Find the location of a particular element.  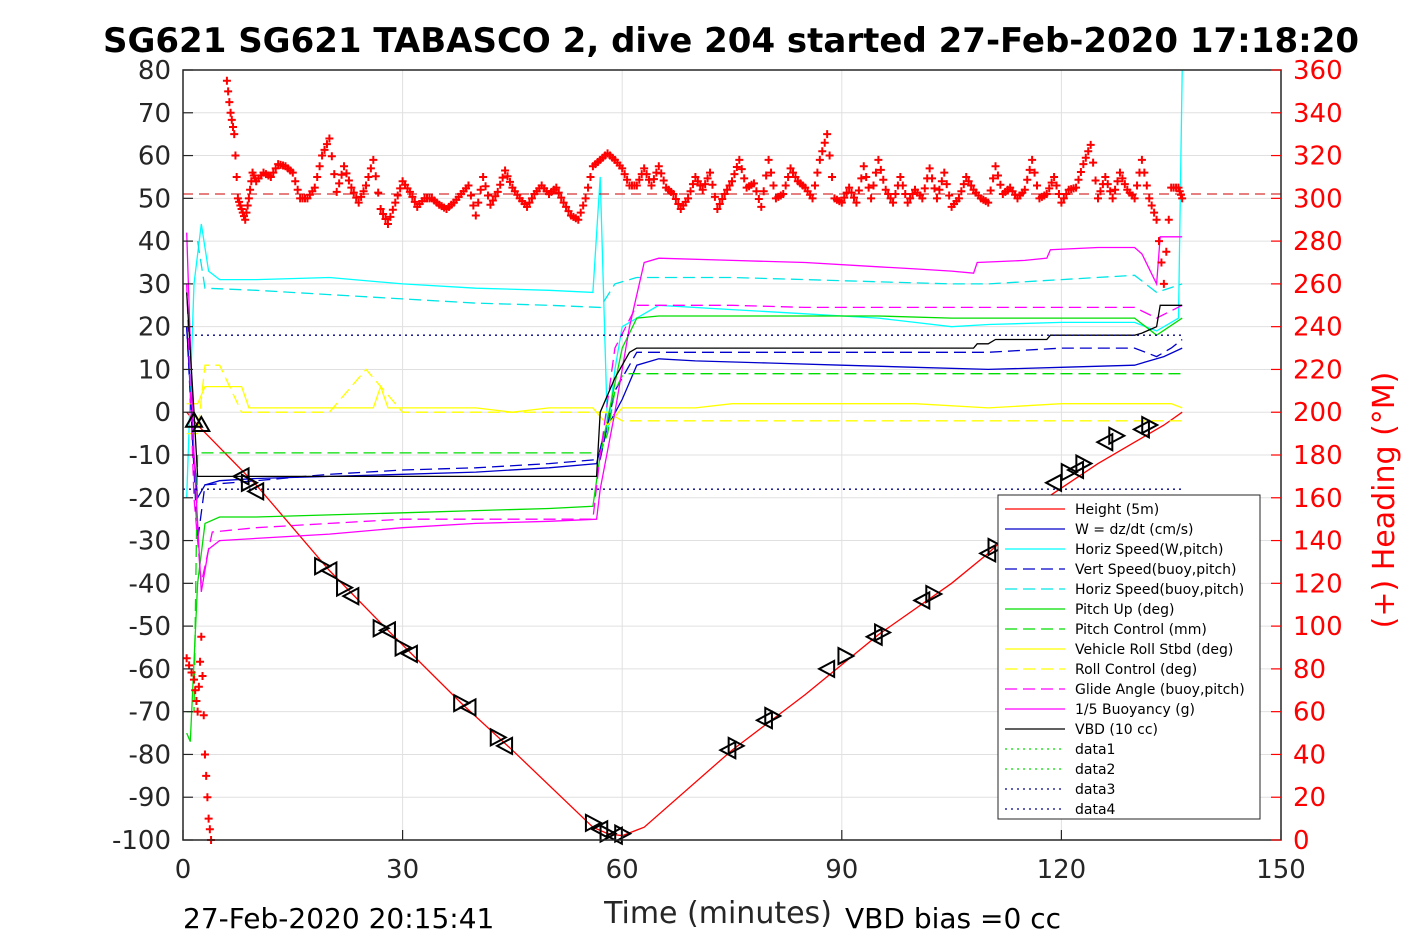

y-tick-label: 20 is located at coordinates (154, 328).